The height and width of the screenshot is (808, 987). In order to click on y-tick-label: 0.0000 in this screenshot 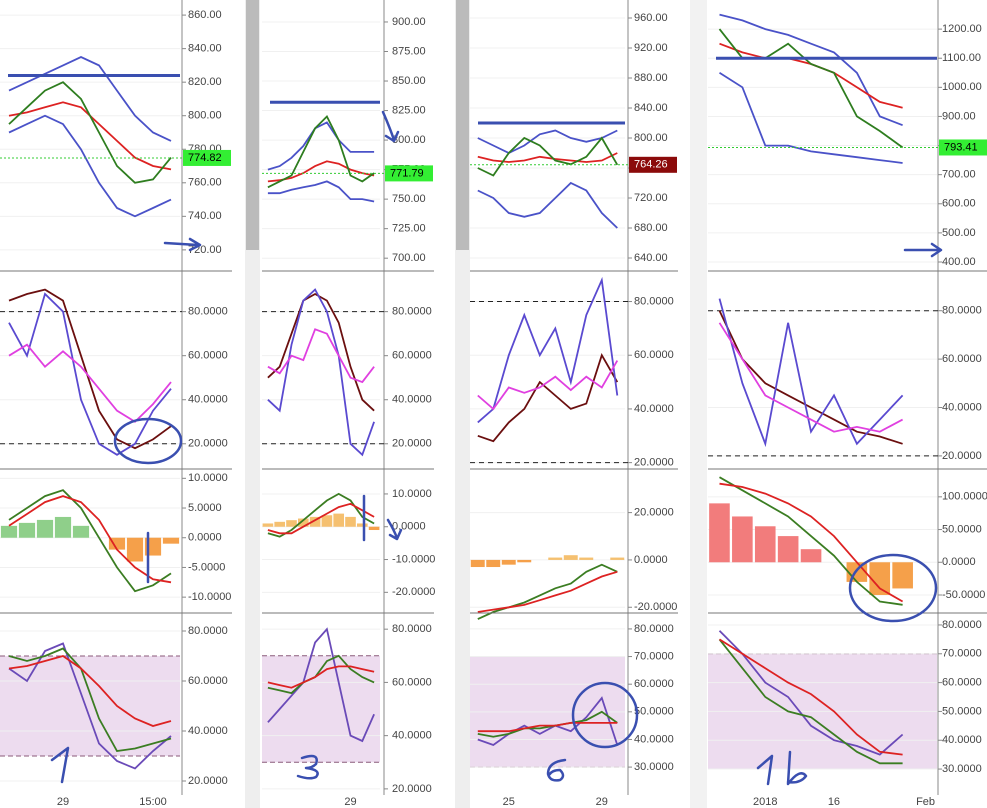, I will do `click(959, 562)`.